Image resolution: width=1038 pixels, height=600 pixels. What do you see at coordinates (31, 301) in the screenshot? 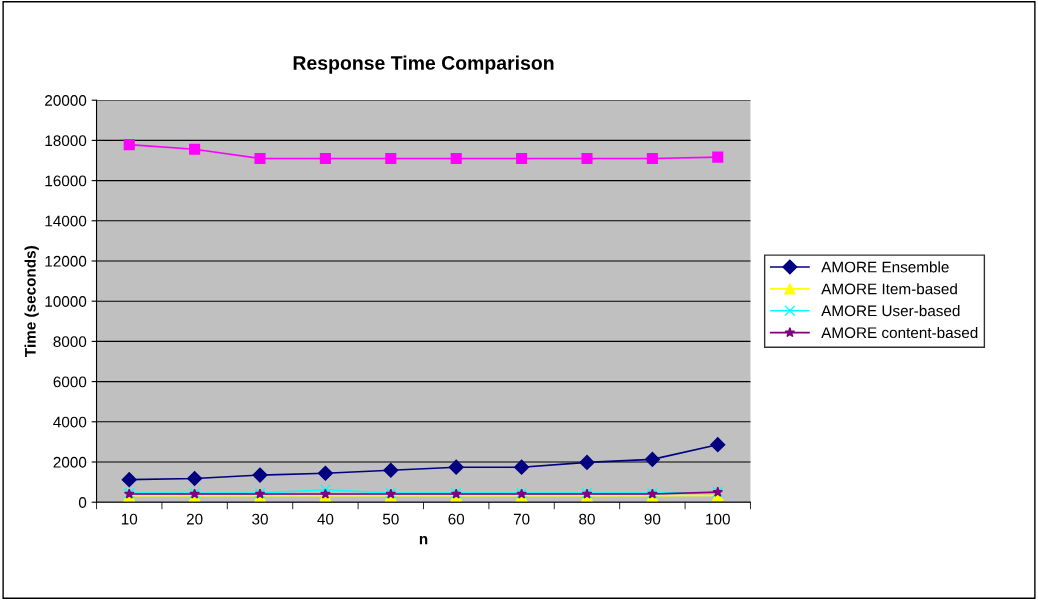
I see `y-axis-title: Time (seconds)` at bounding box center [31, 301].